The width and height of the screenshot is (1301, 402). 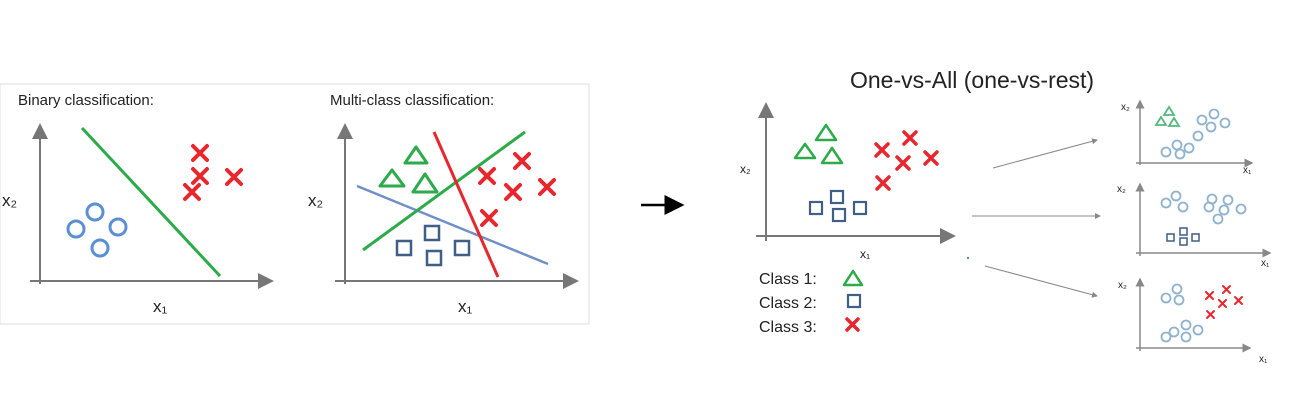 What do you see at coordinates (465, 306) in the screenshot?
I see `multiclass-xlabel: x₁` at bounding box center [465, 306].